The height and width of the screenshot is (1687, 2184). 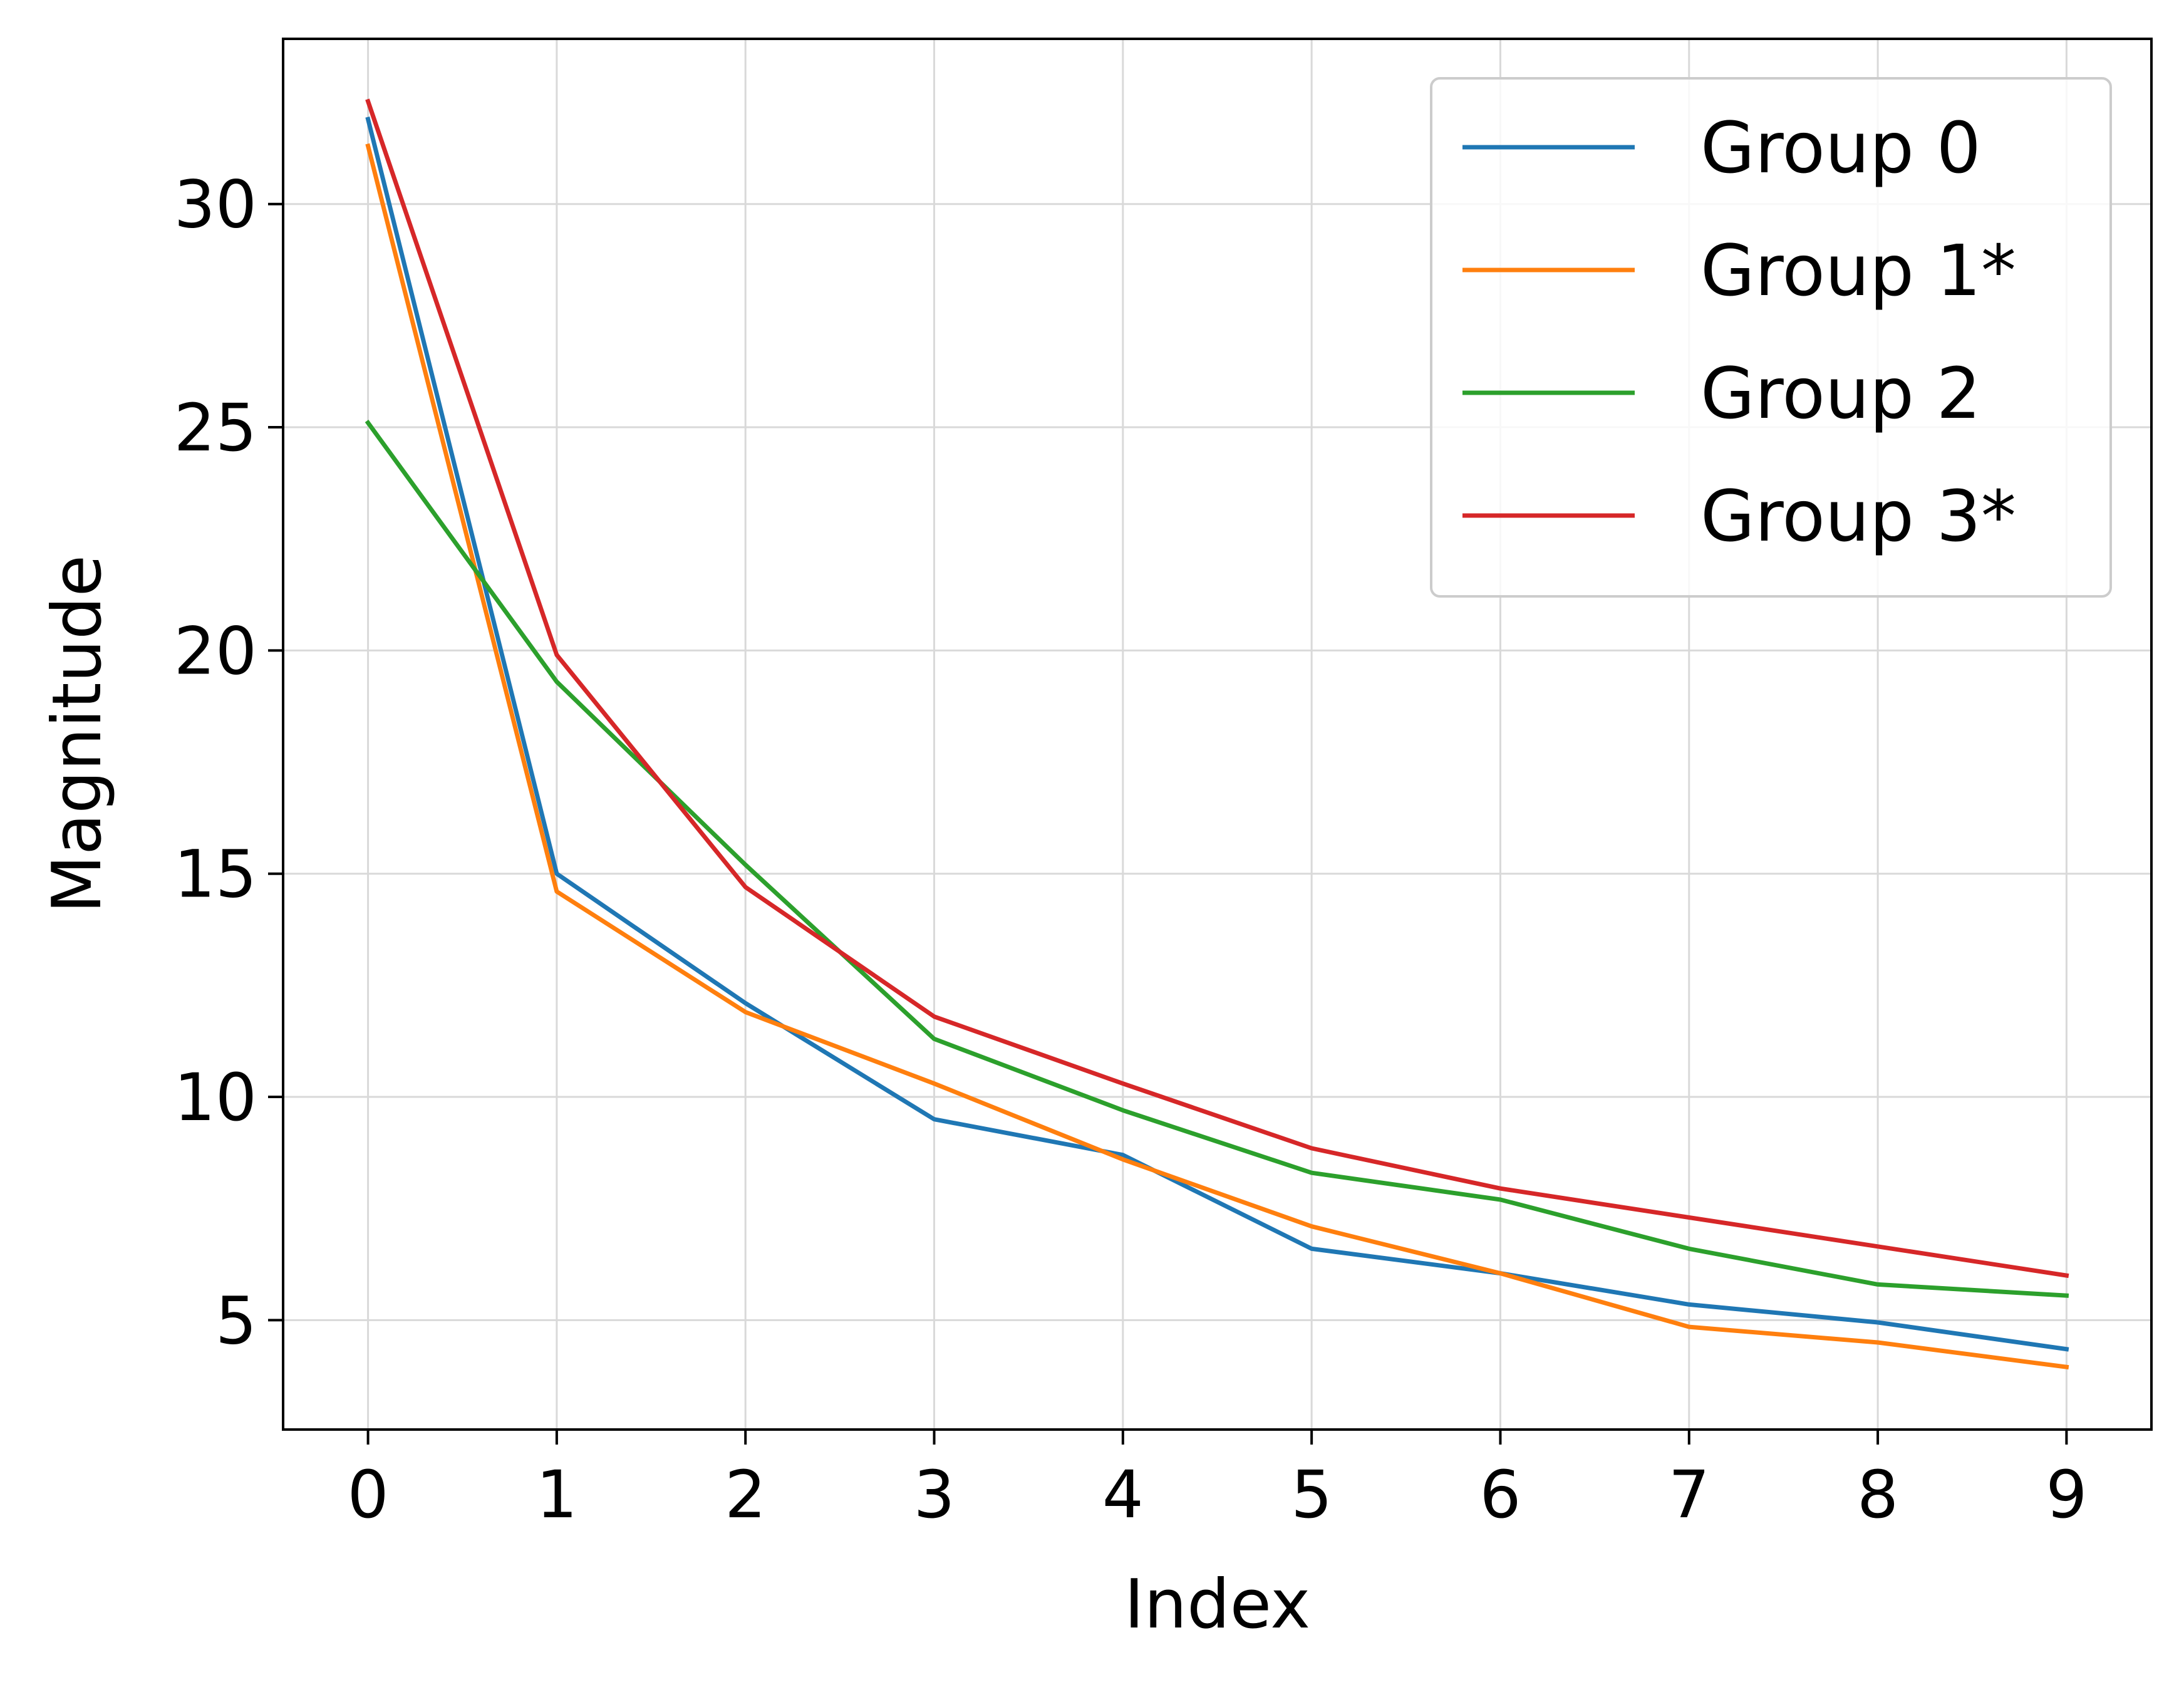 I want to click on x-tick-label: 0, so click(x=368, y=1495).